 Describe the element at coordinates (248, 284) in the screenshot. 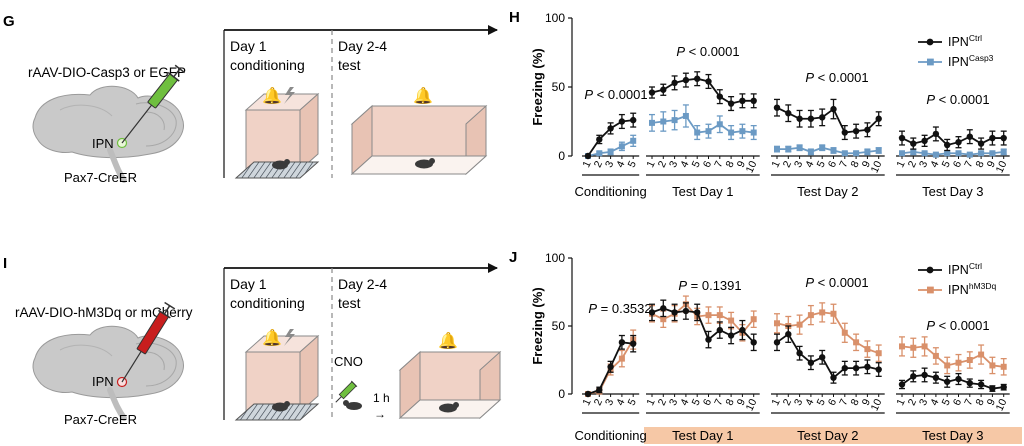

I see `day1-label-i: Day 1` at that location.